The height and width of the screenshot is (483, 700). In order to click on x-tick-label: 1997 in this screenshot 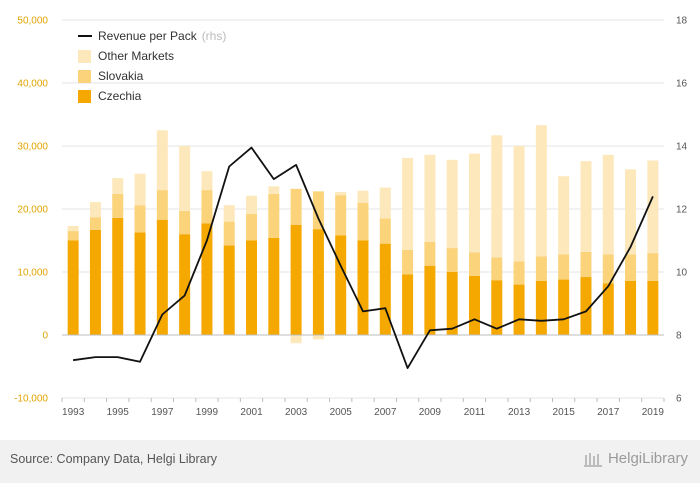, I will do `click(162, 412)`.